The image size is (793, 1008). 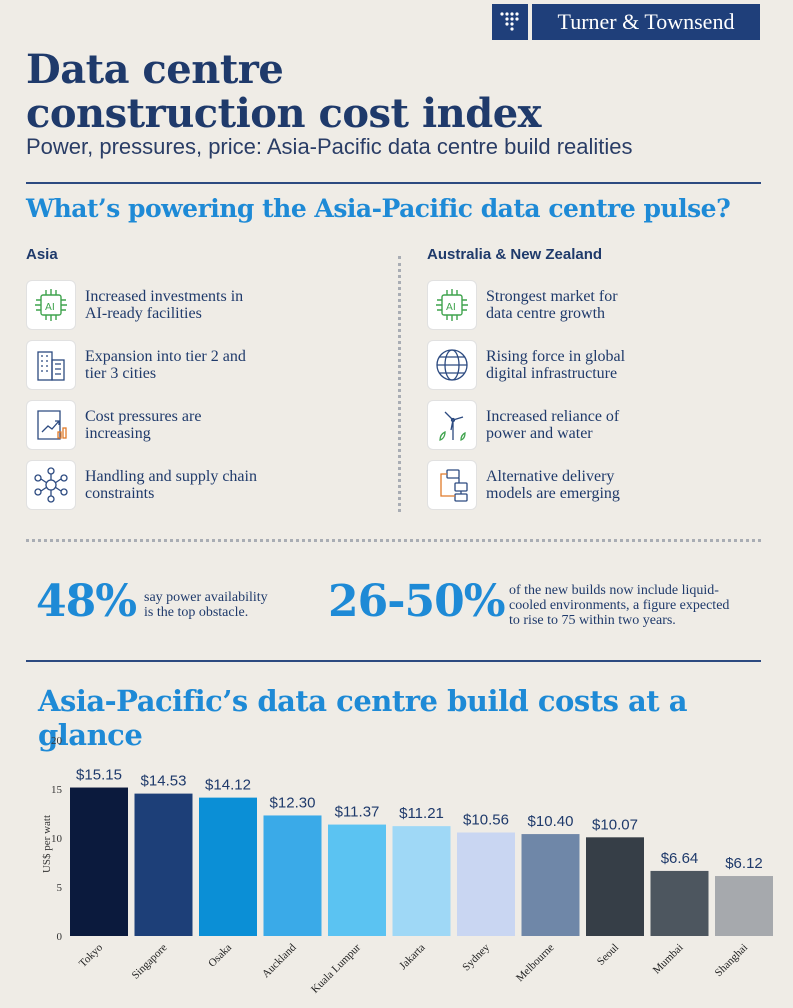 I want to click on bar-jakarta, so click(x=421, y=881).